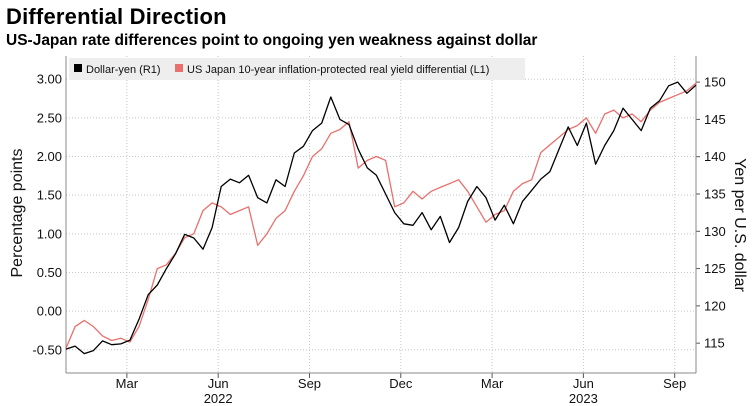 The width and height of the screenshot is (756, 406). Describe the element at coordinates (49, 233) in the screenshot. I see `left-tick-label: 1.00` at that location.